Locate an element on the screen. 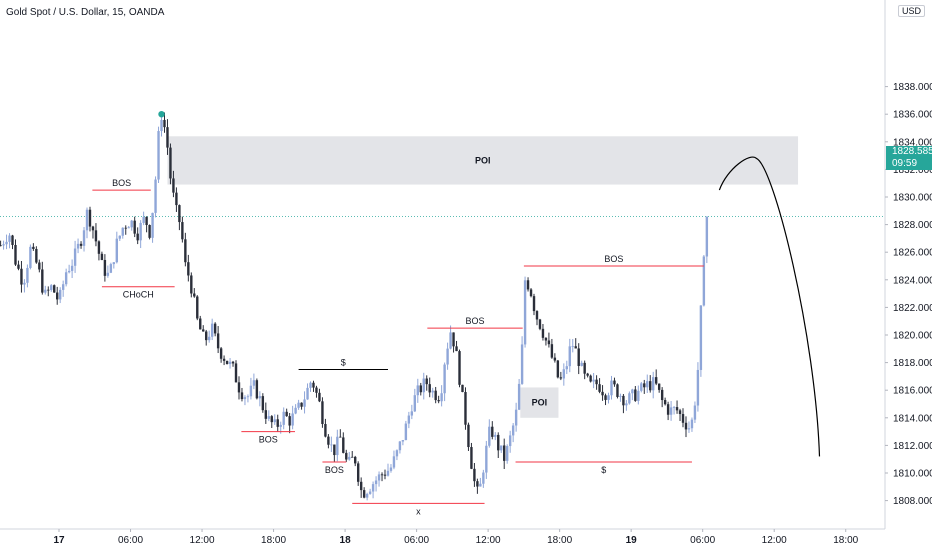  bar-countdown: 09:59 is located at coordinates (905, 163).